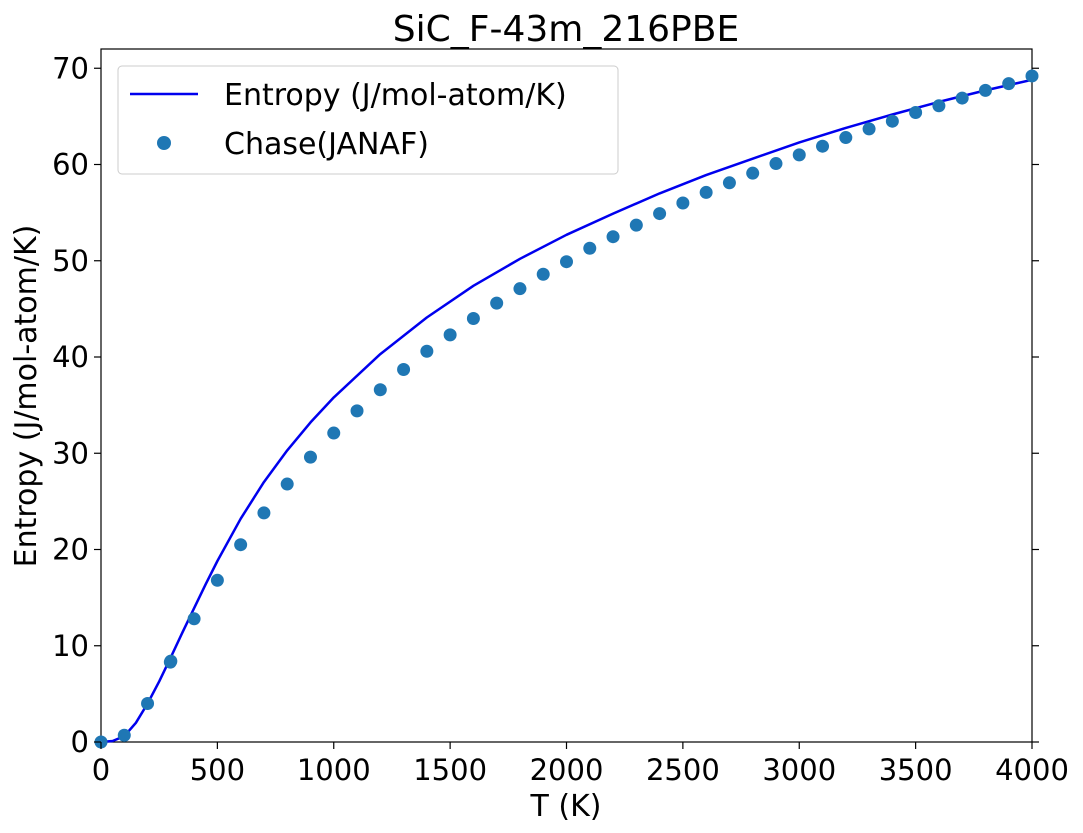  I want to click on x-tick-label-7: 3500, so click(916, 770).